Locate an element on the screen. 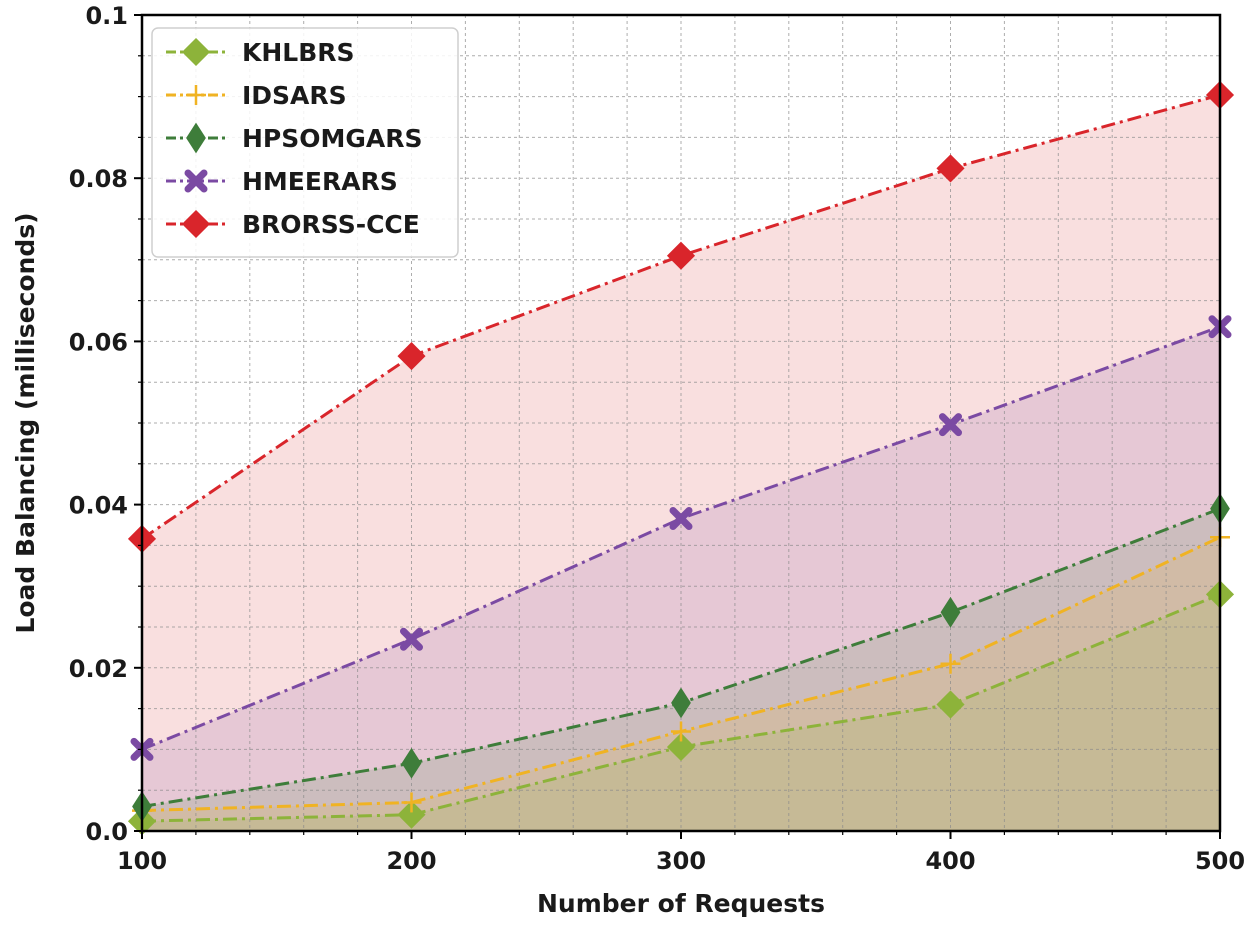 This screenshot has width=1250, height=928. legend-box is located at coordinates (305, 142).